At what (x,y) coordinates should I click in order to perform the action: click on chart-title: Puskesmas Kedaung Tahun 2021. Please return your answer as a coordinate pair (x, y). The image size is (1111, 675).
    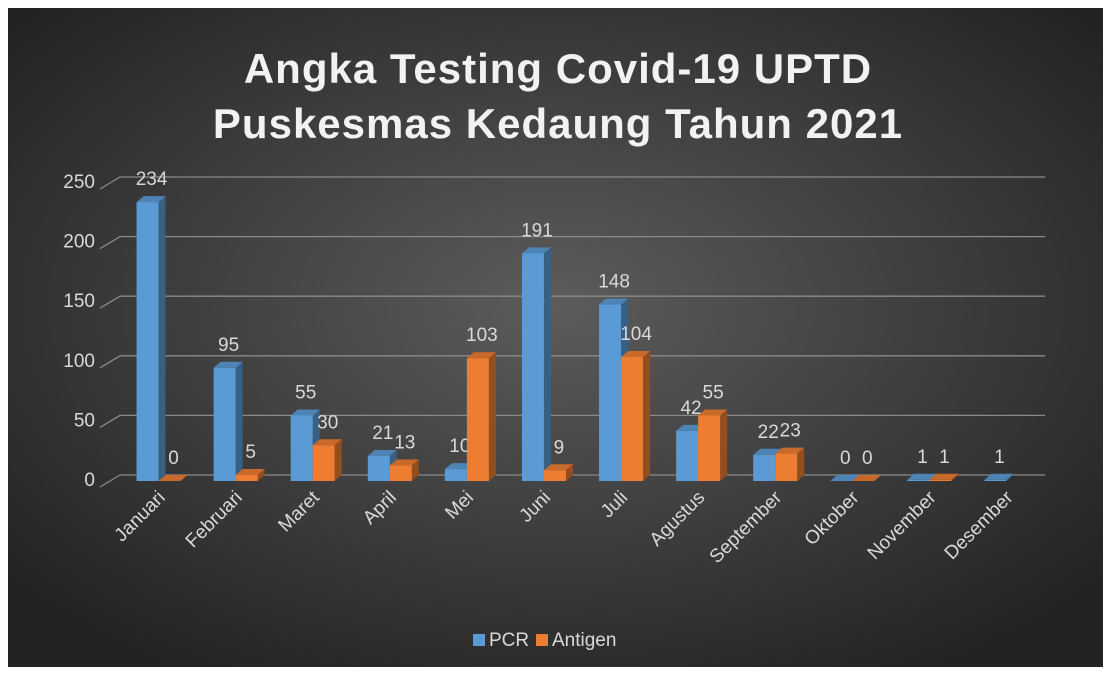
    Looking at the image, I should click on (558, 123).